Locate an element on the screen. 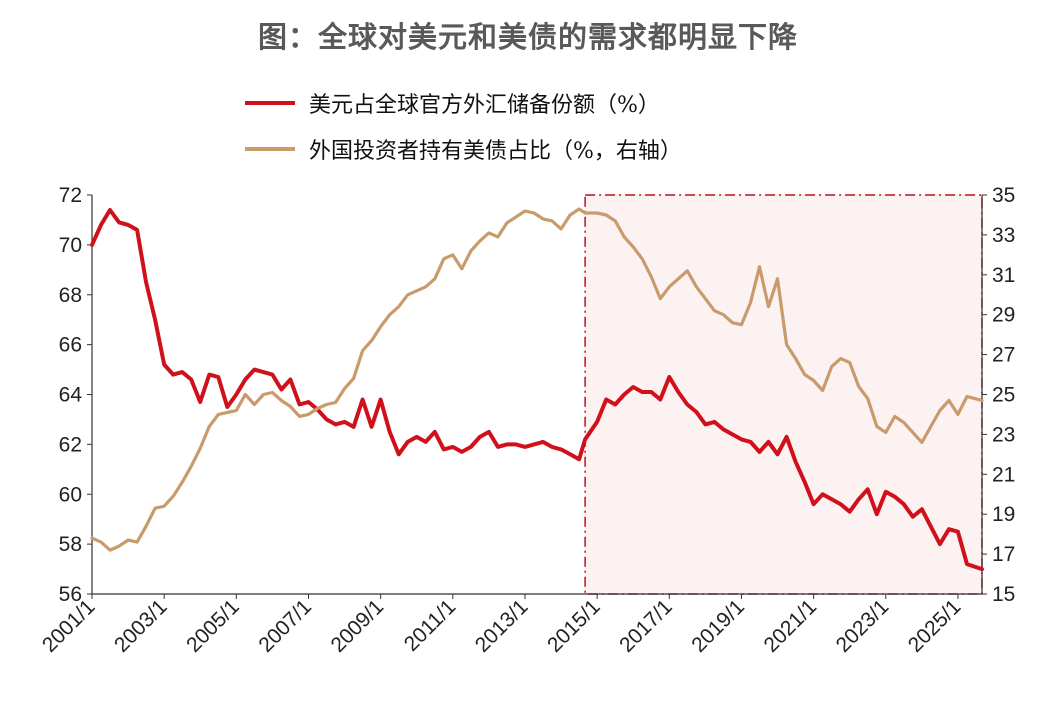 This screenshot has height=708, width=1056. x-tick-label: 2021/1 is located at coordinates (790, 626).